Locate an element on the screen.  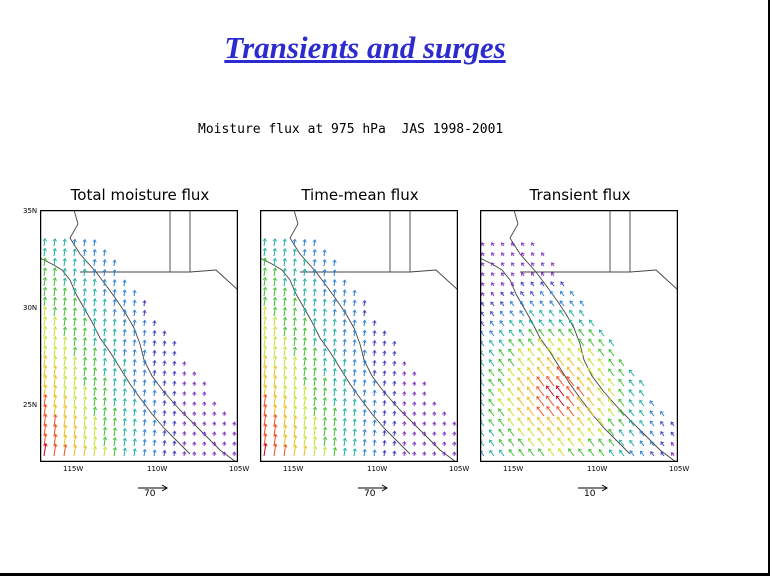
map-transient-flux is located at coordinates (579, 336).